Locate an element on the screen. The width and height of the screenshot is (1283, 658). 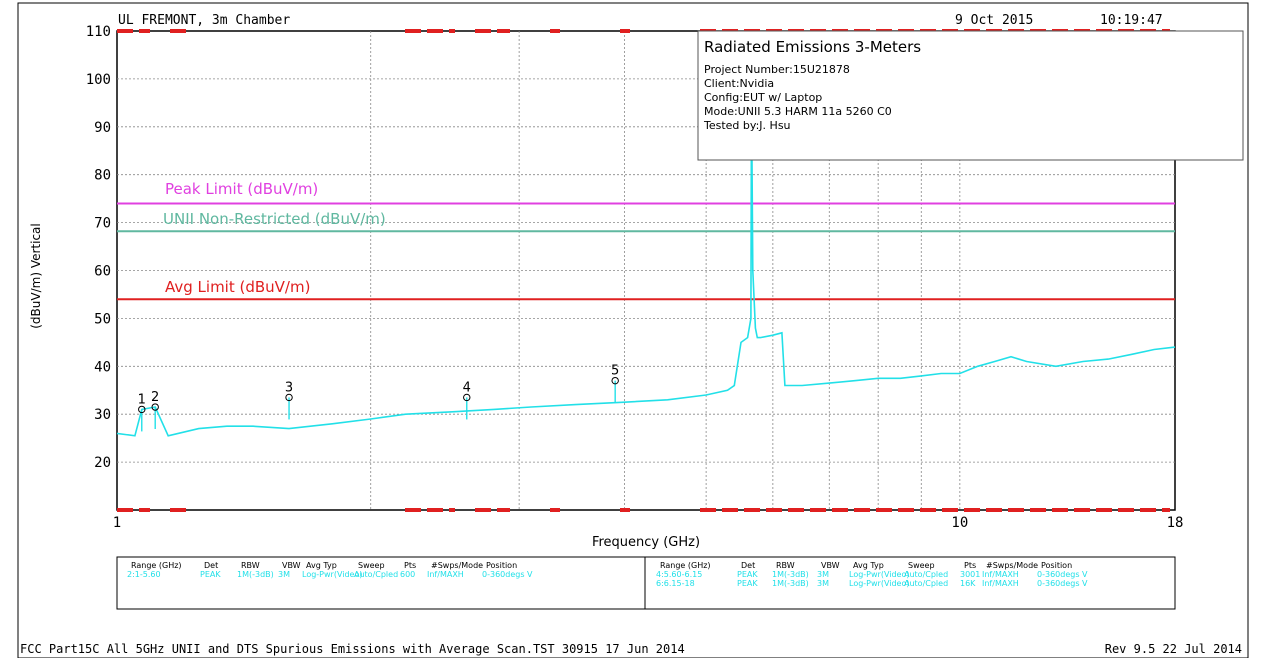
peak-limit-label: Peak Limit (dBuV/m) is located at coordinates (241, 189).